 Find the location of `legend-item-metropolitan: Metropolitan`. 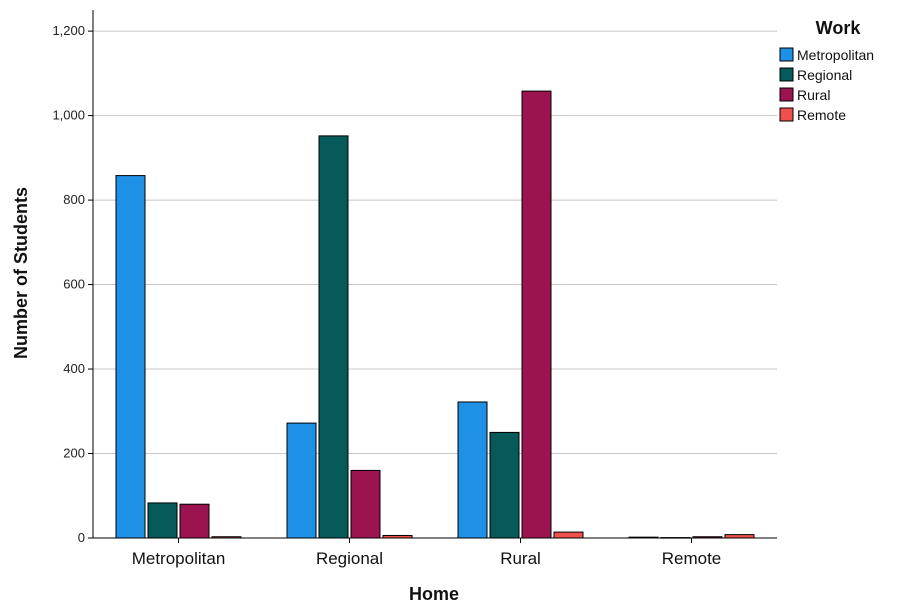

legend-item-metropolitan: Metropolitan is located at coordinates (826, 55).